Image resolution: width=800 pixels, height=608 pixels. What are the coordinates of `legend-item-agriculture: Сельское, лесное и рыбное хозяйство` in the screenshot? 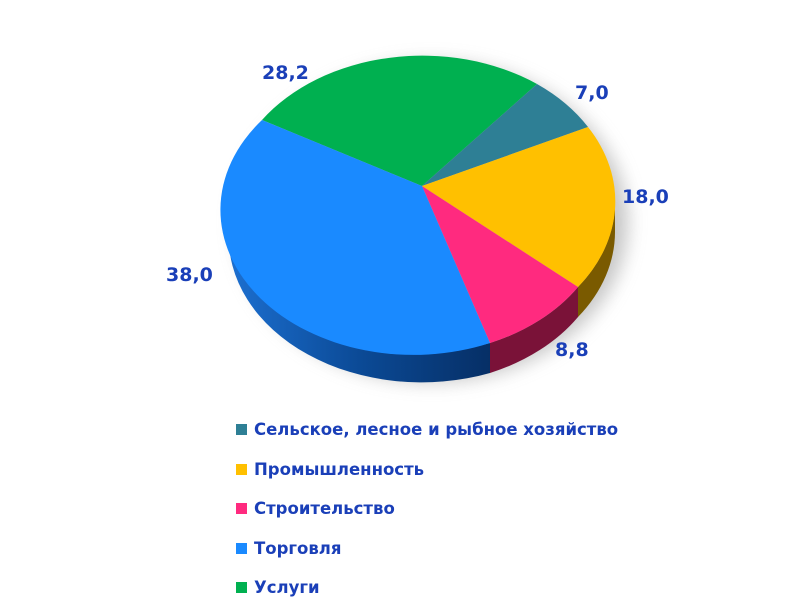 It's located at (427, 430).